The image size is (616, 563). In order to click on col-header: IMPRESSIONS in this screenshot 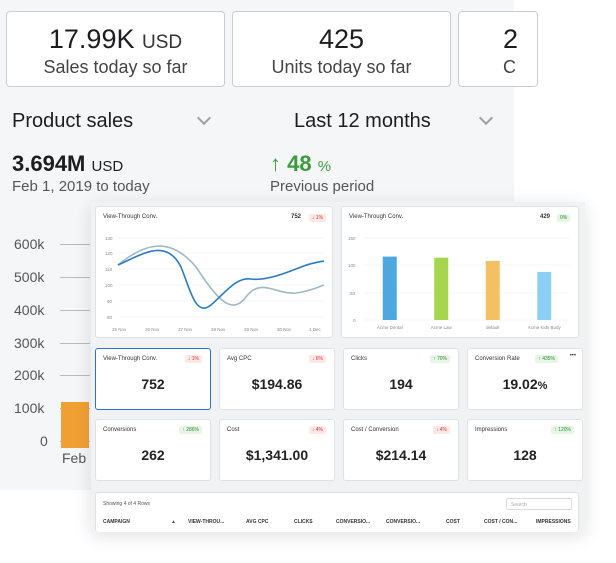, I will do `click(553, 522)`.